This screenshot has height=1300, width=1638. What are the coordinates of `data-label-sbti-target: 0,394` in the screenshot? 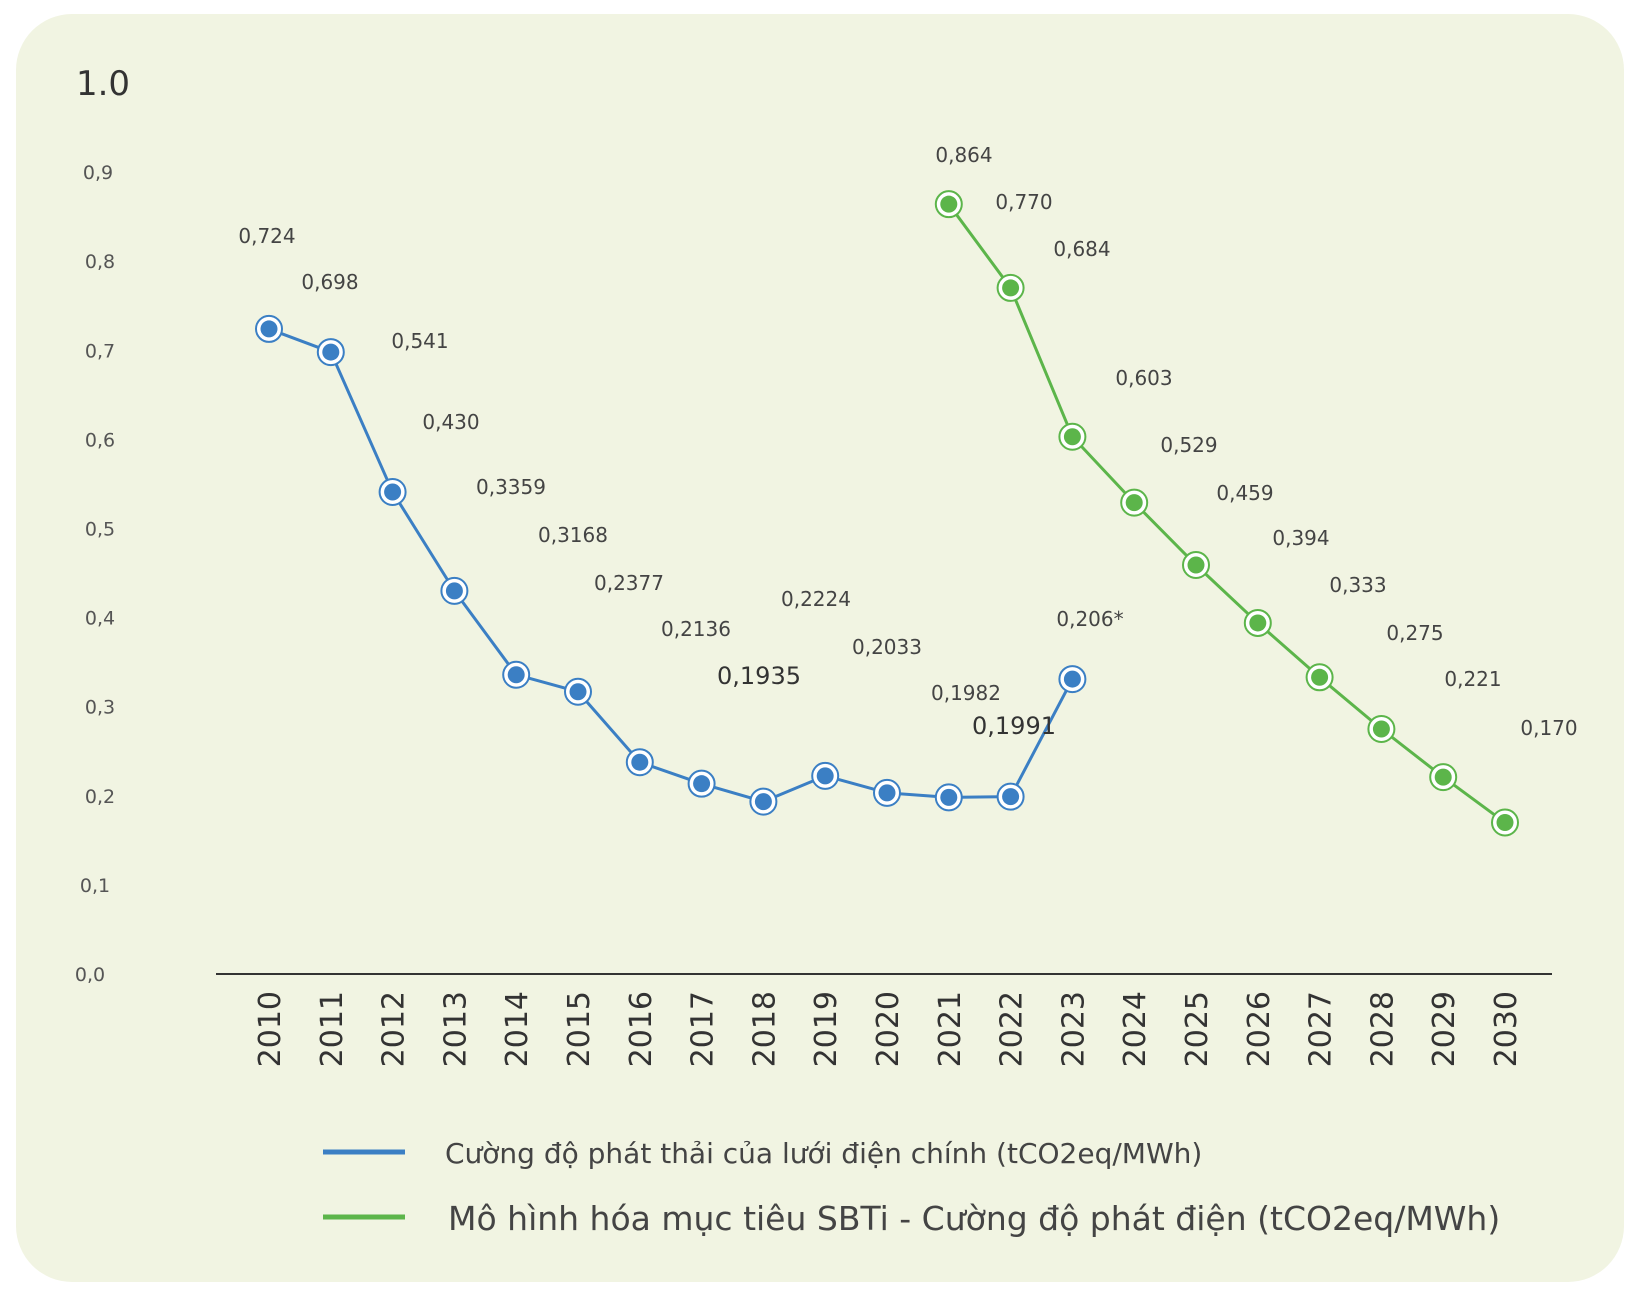 It's located at (1300, 538).